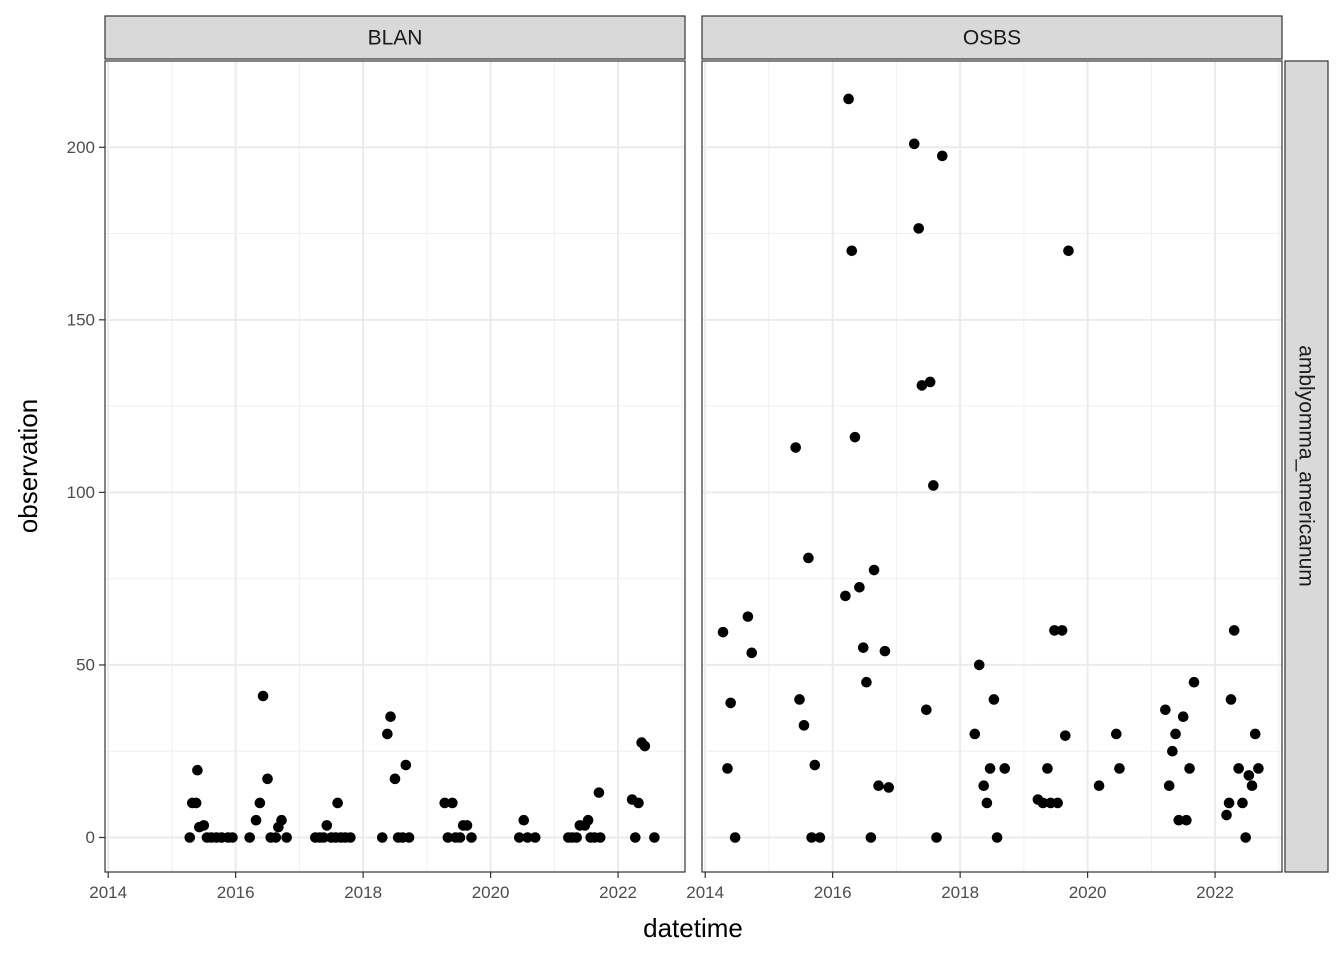 Image resolution: width=1344 pixels, height=960 pixels. I want to click on facet-strip-label: OSBS, so click(992, 38).